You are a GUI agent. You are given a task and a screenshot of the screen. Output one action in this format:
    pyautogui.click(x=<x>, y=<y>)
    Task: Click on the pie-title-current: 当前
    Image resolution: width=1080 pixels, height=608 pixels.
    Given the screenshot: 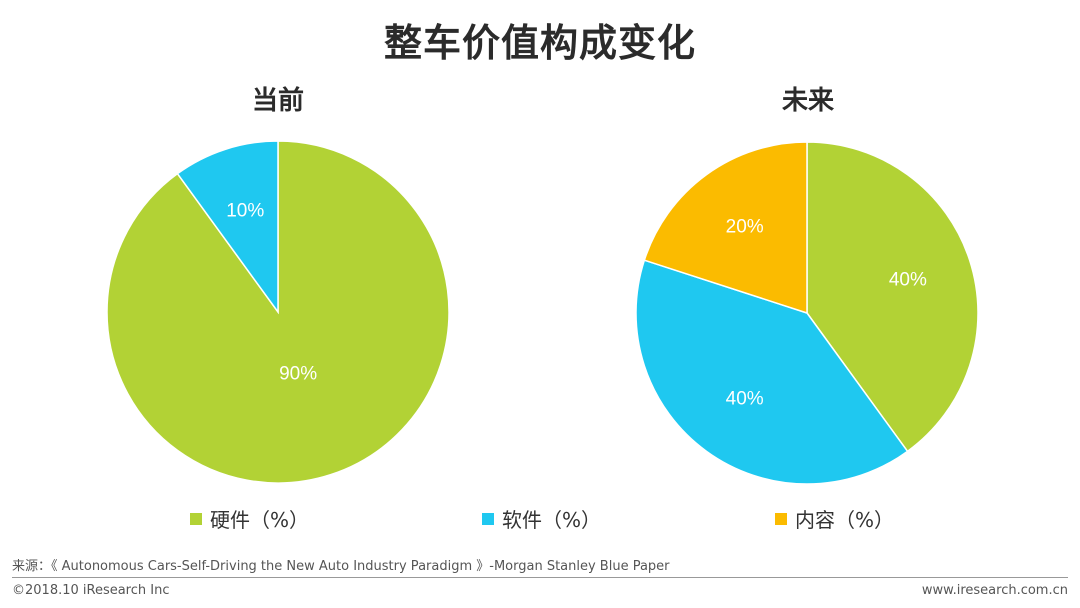 What is the action you would take?
    pyautogui.click(x=277, y=101)
    